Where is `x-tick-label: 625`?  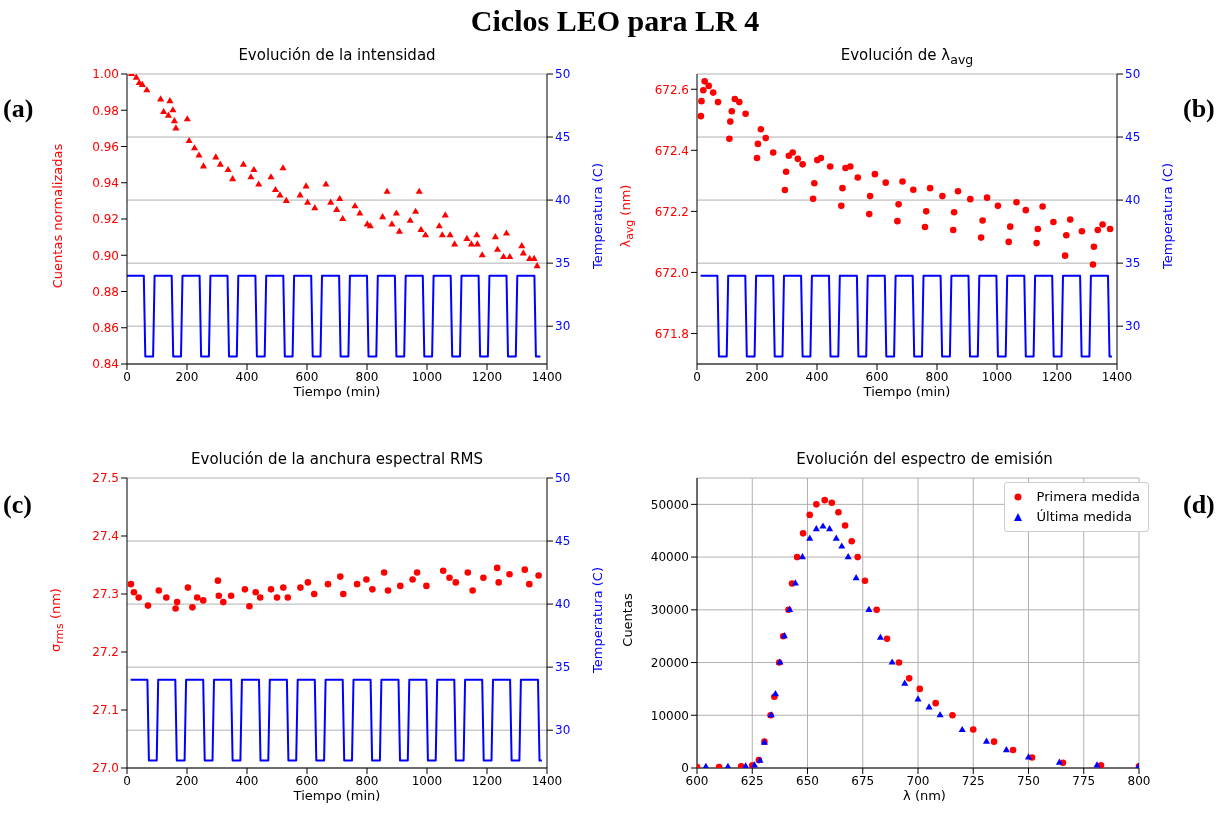 x-tick-label: 625 is located at coordinates (752, 780).